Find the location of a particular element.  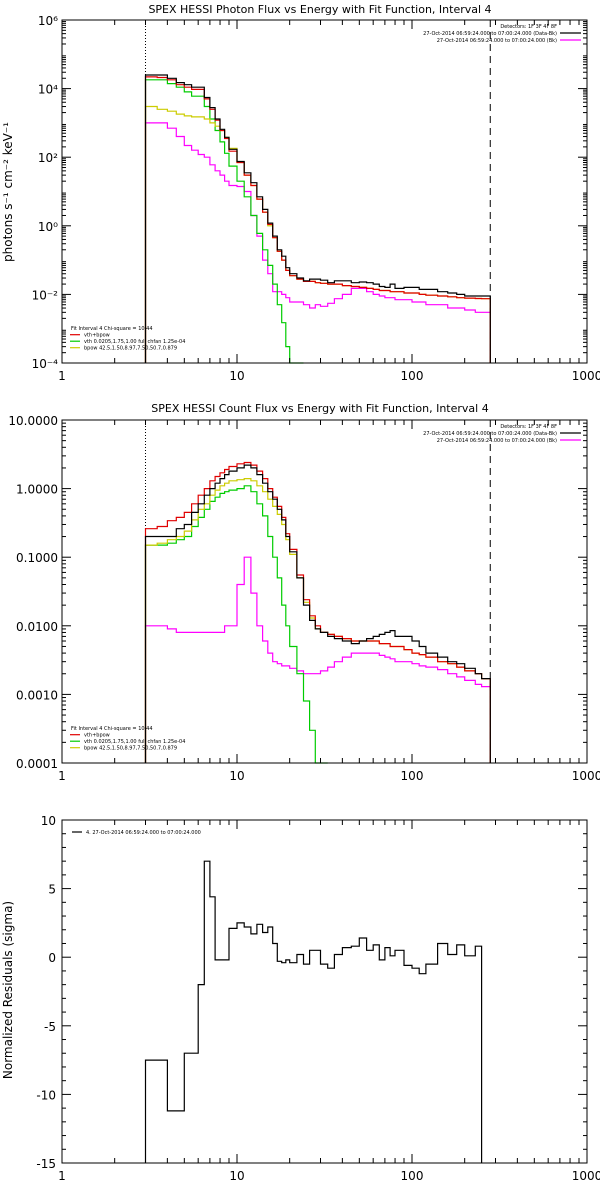

photon-flux-series is located at coordinates (317, 219).